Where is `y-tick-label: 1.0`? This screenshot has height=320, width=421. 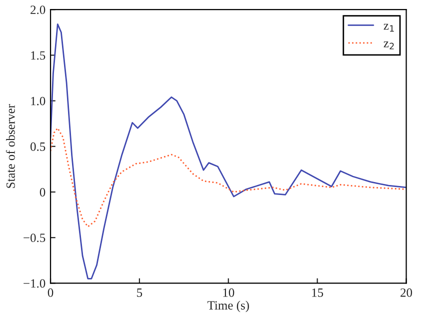
y-tick-label: 1.0 is located at coordinates (38, 101).